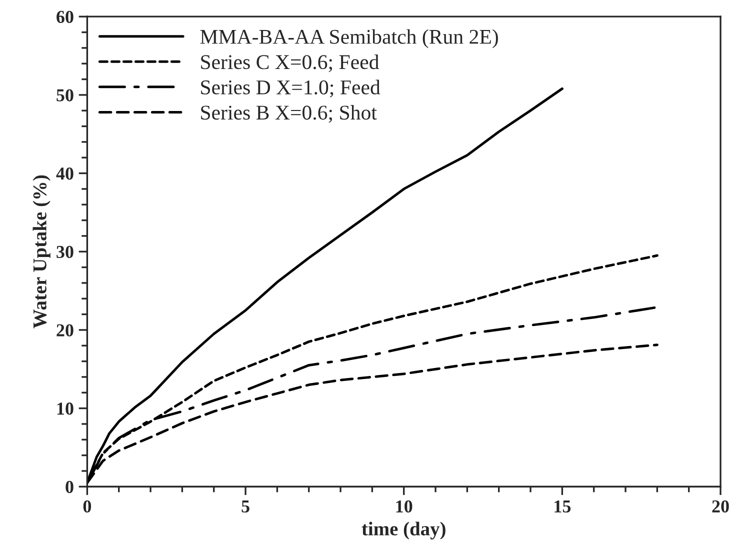 The height and width of the screenshot is (553, 739). Describe the element at coordinates (720, 506) in the screenshot. I see `x-tick-label: 20` at that location.